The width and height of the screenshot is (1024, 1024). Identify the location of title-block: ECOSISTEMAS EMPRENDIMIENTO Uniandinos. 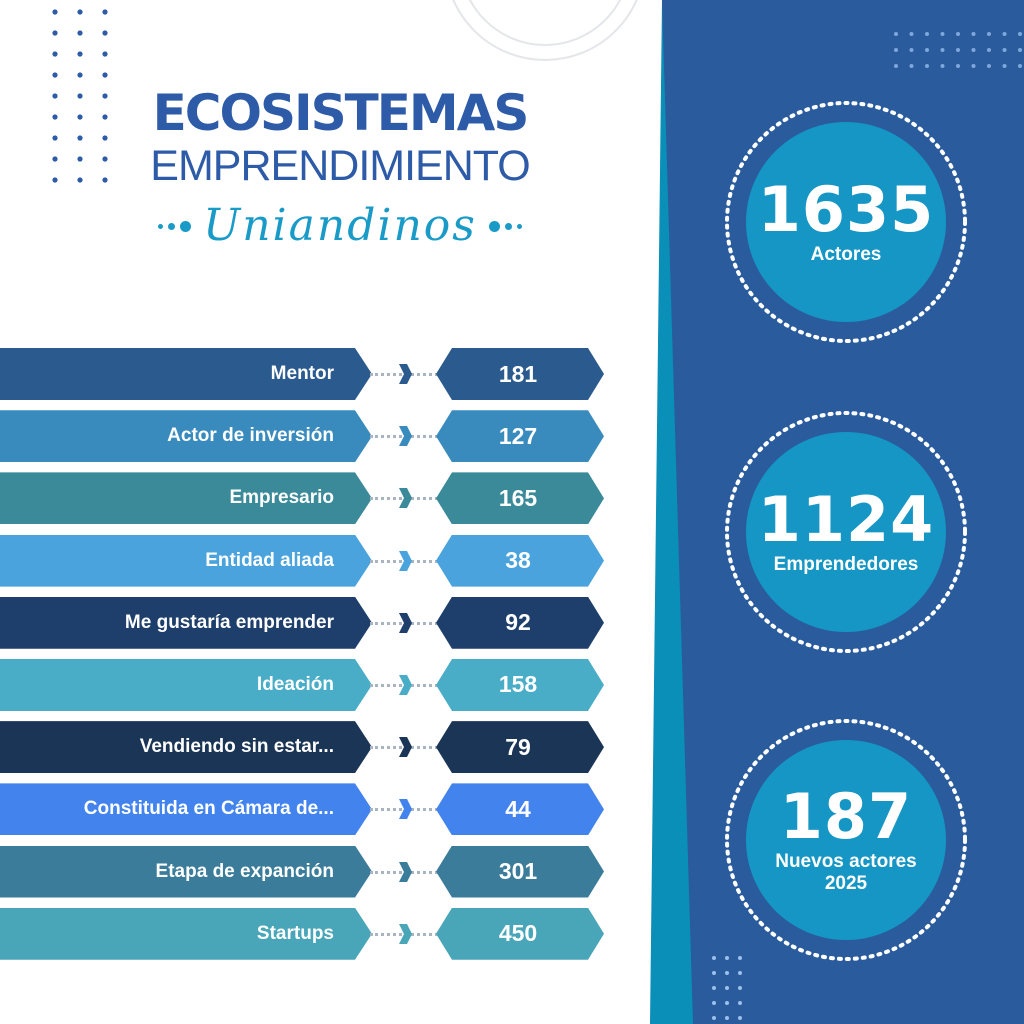
(340, 170).